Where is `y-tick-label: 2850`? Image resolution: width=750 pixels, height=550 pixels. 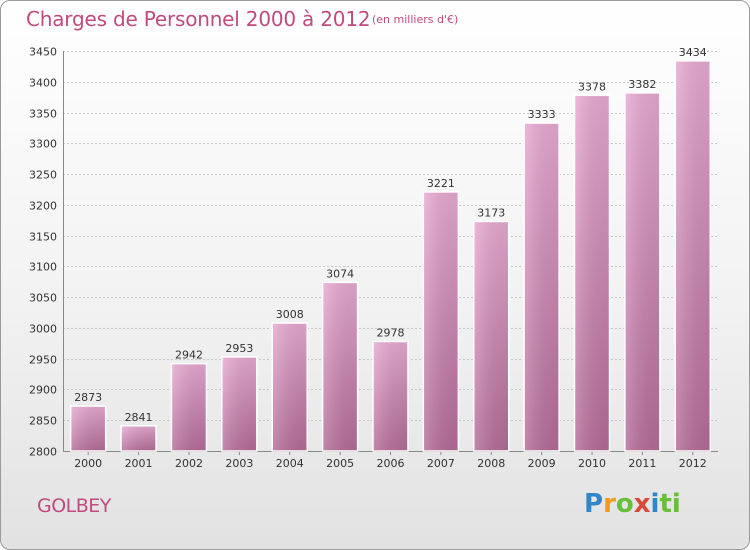 y-tick-label: 2850 is located at coordinates (43, 421).